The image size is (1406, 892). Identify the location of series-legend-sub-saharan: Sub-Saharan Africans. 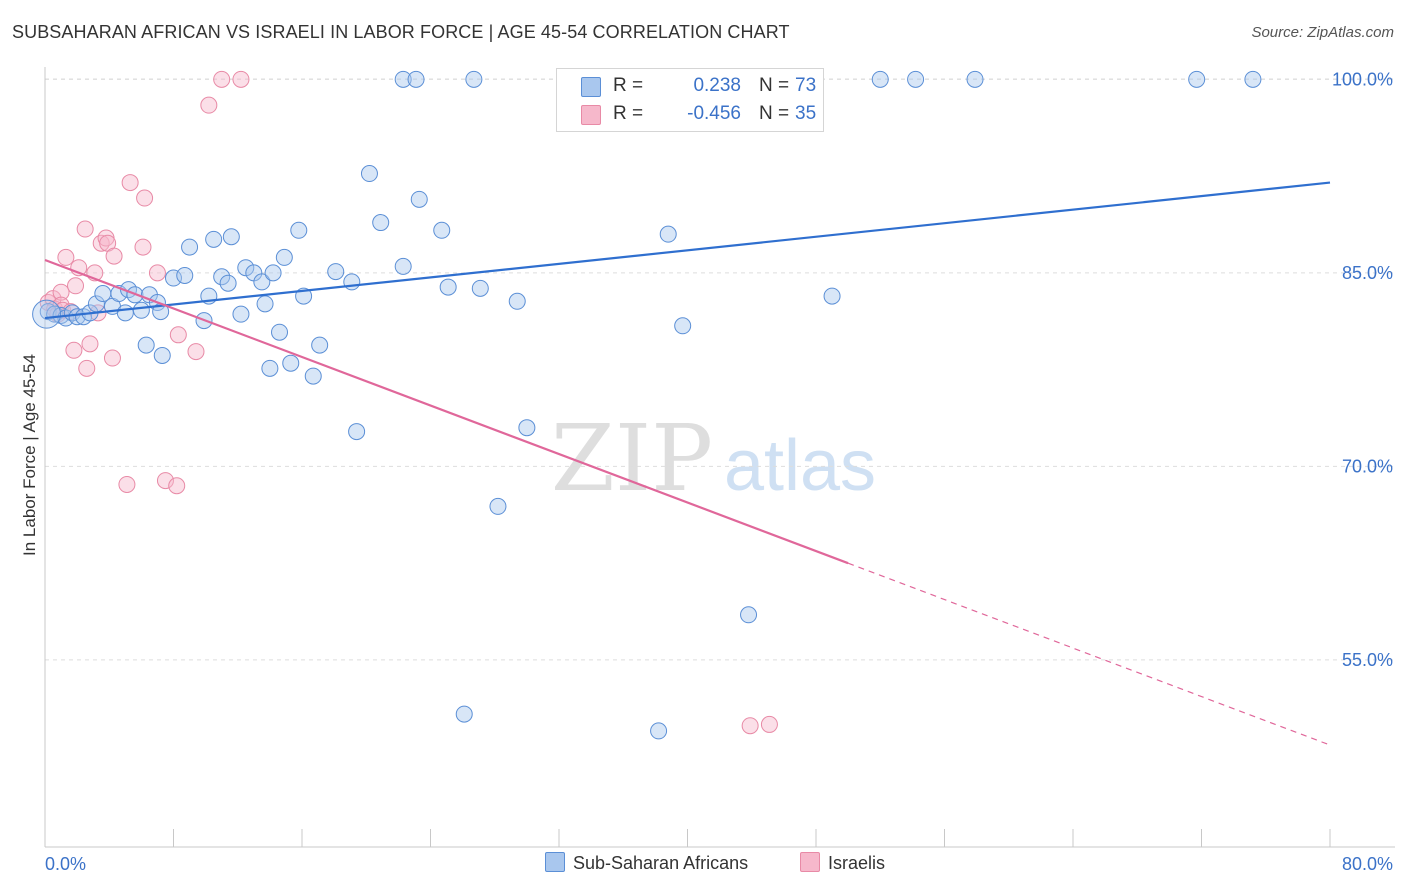
(646, 863).